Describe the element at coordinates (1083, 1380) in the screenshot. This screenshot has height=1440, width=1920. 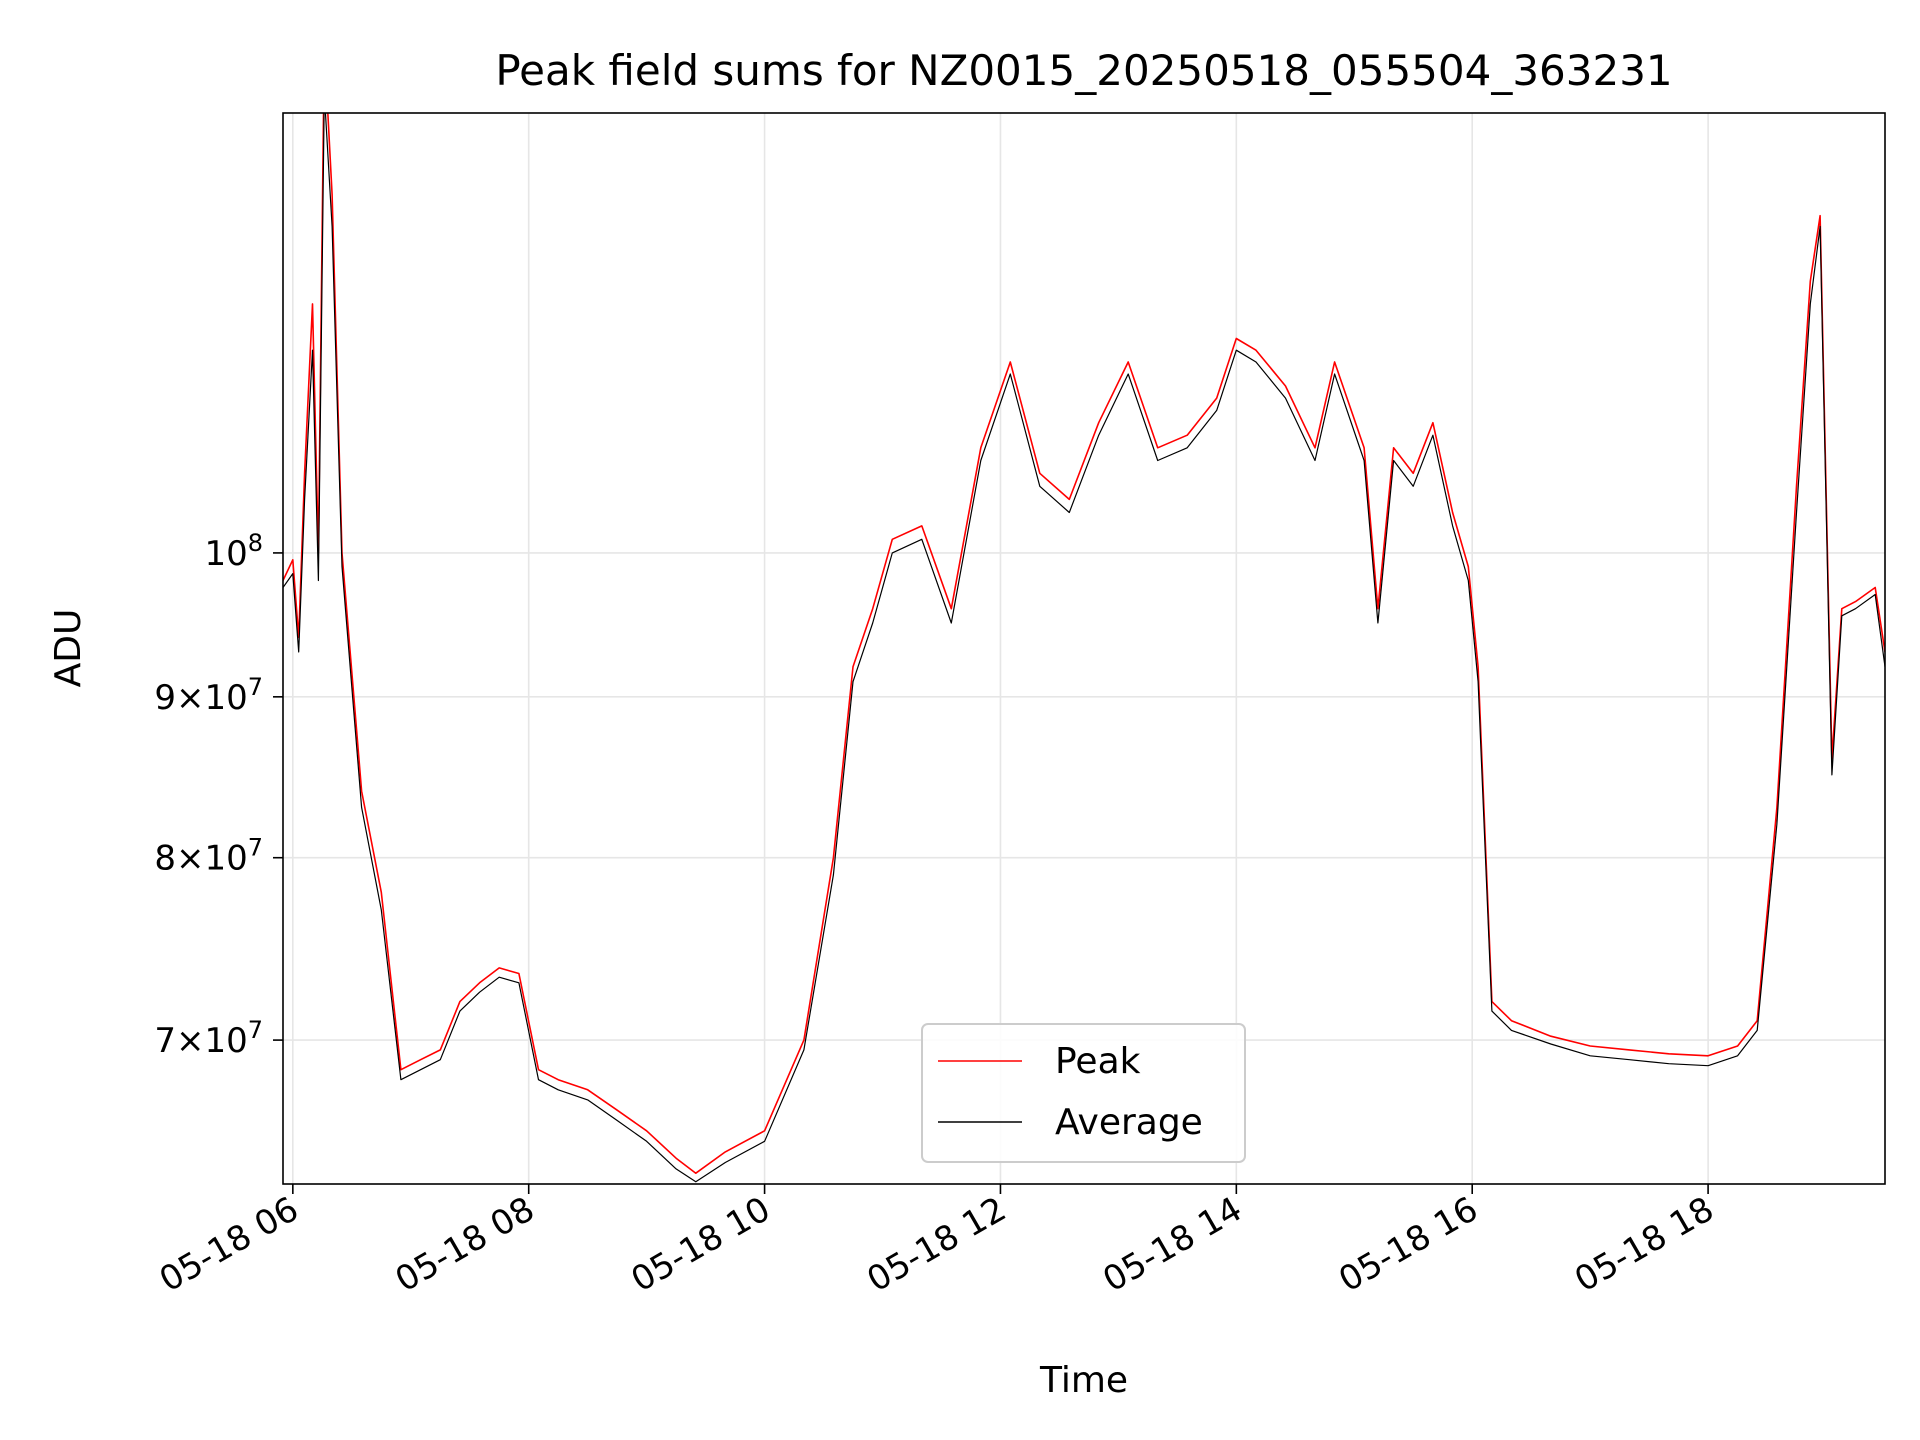
I see `x-axis-label: Time` at that location.